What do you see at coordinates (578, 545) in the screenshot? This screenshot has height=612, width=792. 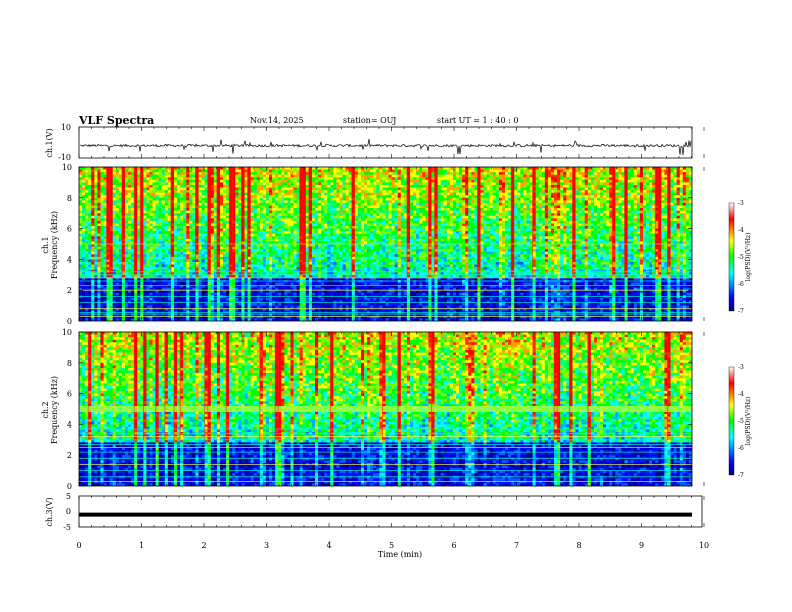 I see `x-tick-label: 8` at bounding box center [578, 545].